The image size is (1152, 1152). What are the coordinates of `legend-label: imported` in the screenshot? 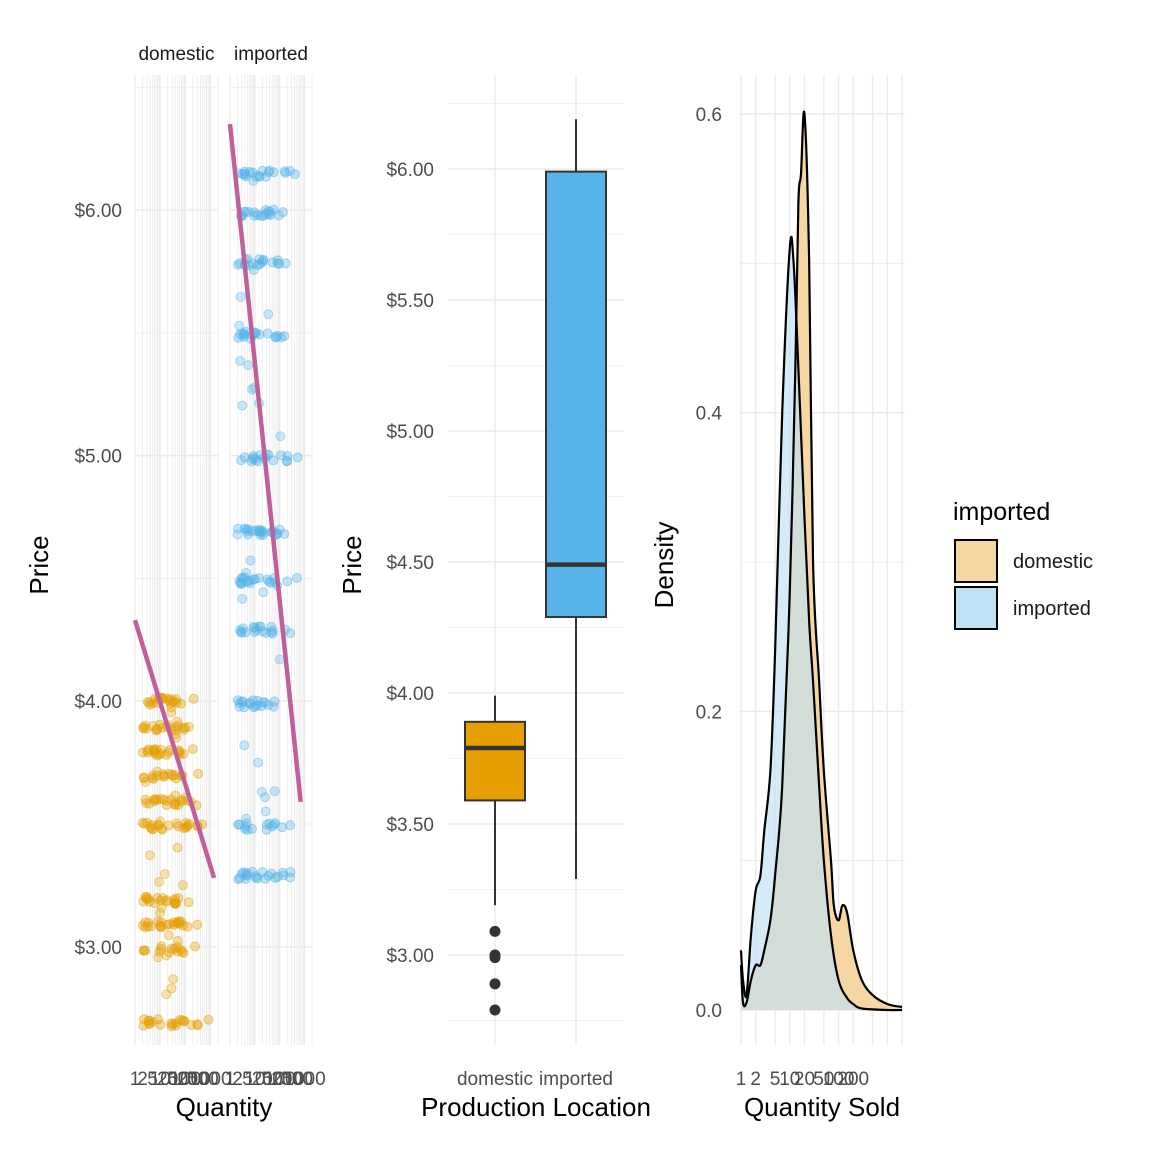 It's located at (1052, 609).